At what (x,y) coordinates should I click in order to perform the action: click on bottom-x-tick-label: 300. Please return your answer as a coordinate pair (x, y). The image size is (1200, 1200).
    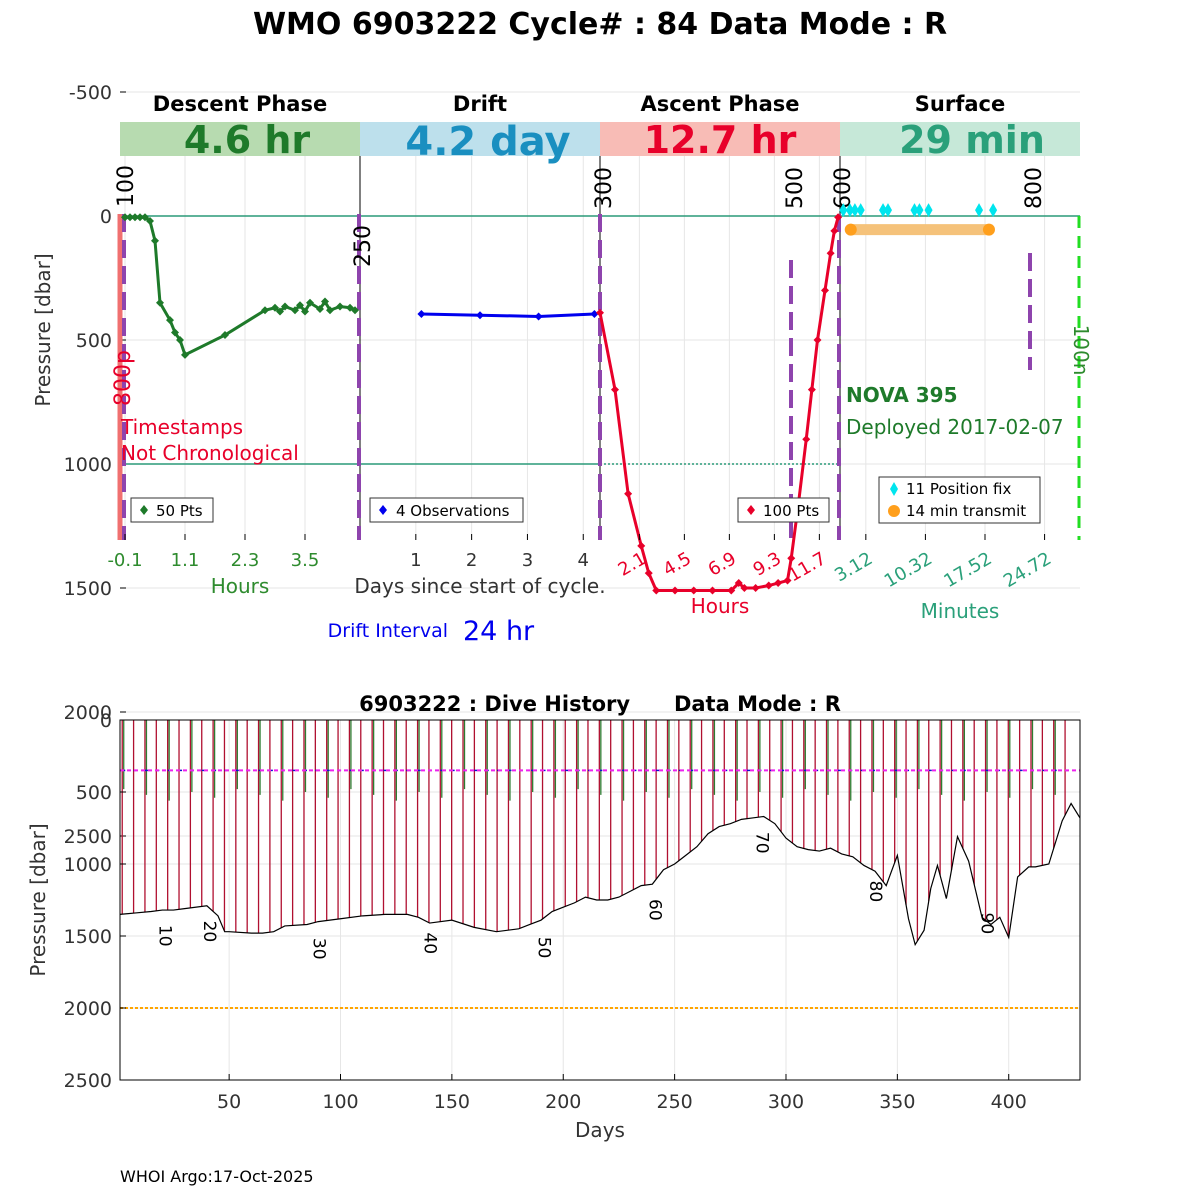
    Looking at the image, I should click on (786, 1102).